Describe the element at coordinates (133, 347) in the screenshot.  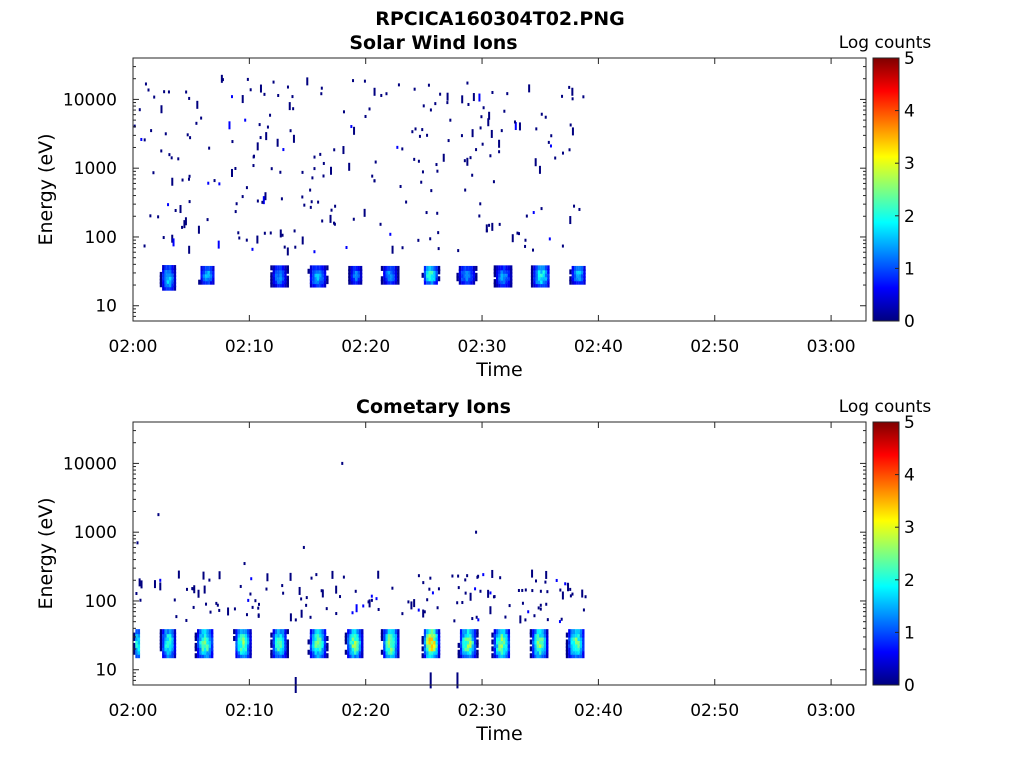
I see `x-tick-label: 02:00` at that location.